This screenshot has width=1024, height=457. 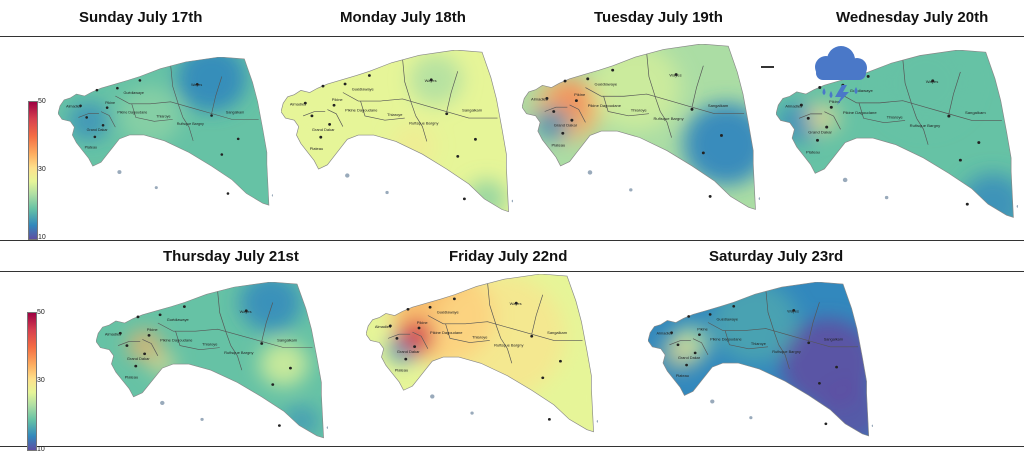 What do you see at coordinates (512, 36) in the screenshot?
I see `row1-top-divider` at bounding box center [512, 36].